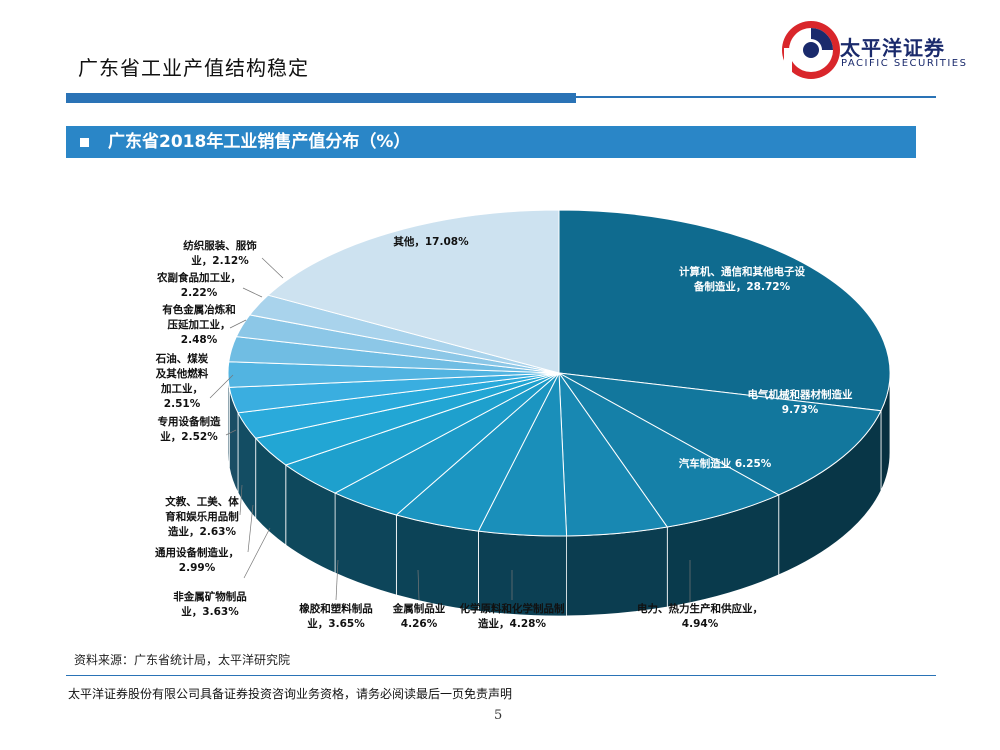 The height and width of the screenshot is (750, 1000). What do you see at coordinates (725, 463) in the screenshot?
I see `slice-label-2: 汽车制造业 6.25%` at bounding box center [725, 463].